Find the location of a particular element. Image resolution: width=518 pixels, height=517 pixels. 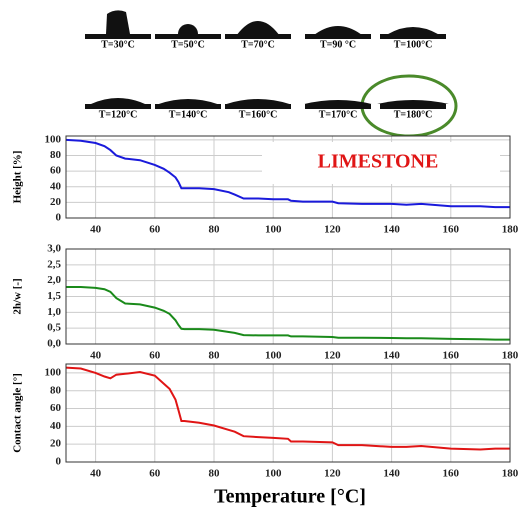

annotation-bg is located at coordinates (381, 163).